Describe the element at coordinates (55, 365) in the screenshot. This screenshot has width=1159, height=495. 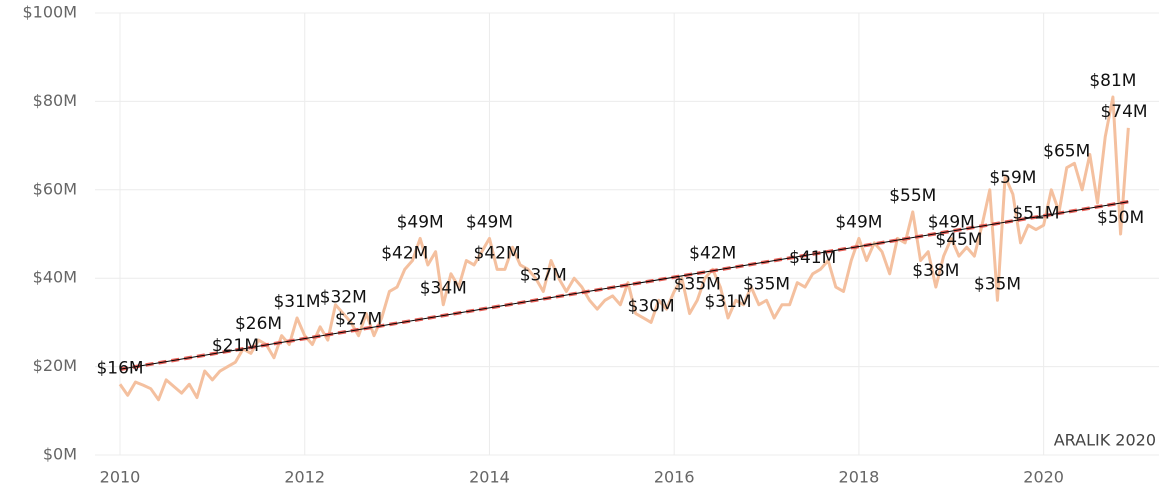
I see `y-tick-label: $20M` at that location.